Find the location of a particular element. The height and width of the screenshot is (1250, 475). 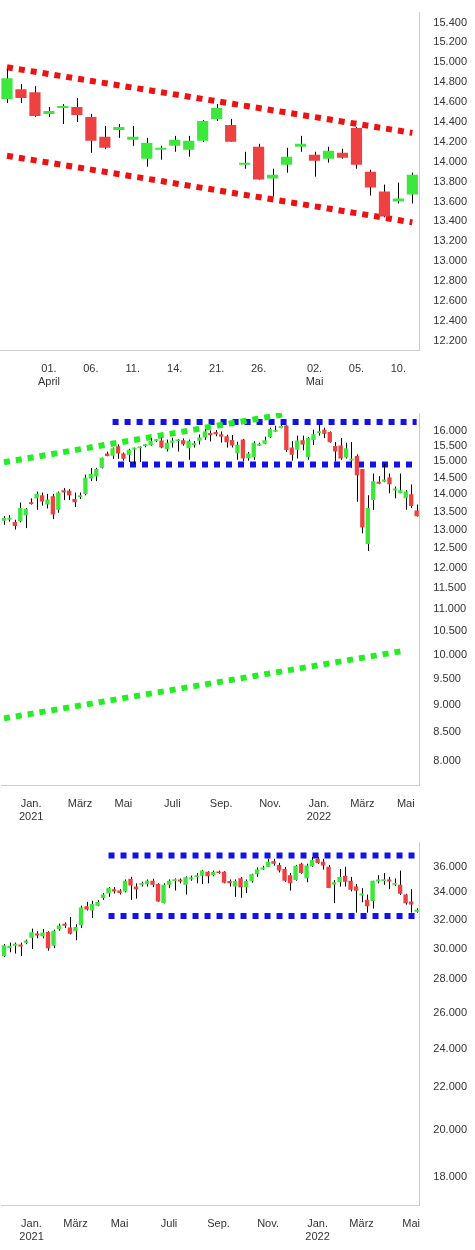

y-tick-label: 12.600 is located at coordinates (450, 299).